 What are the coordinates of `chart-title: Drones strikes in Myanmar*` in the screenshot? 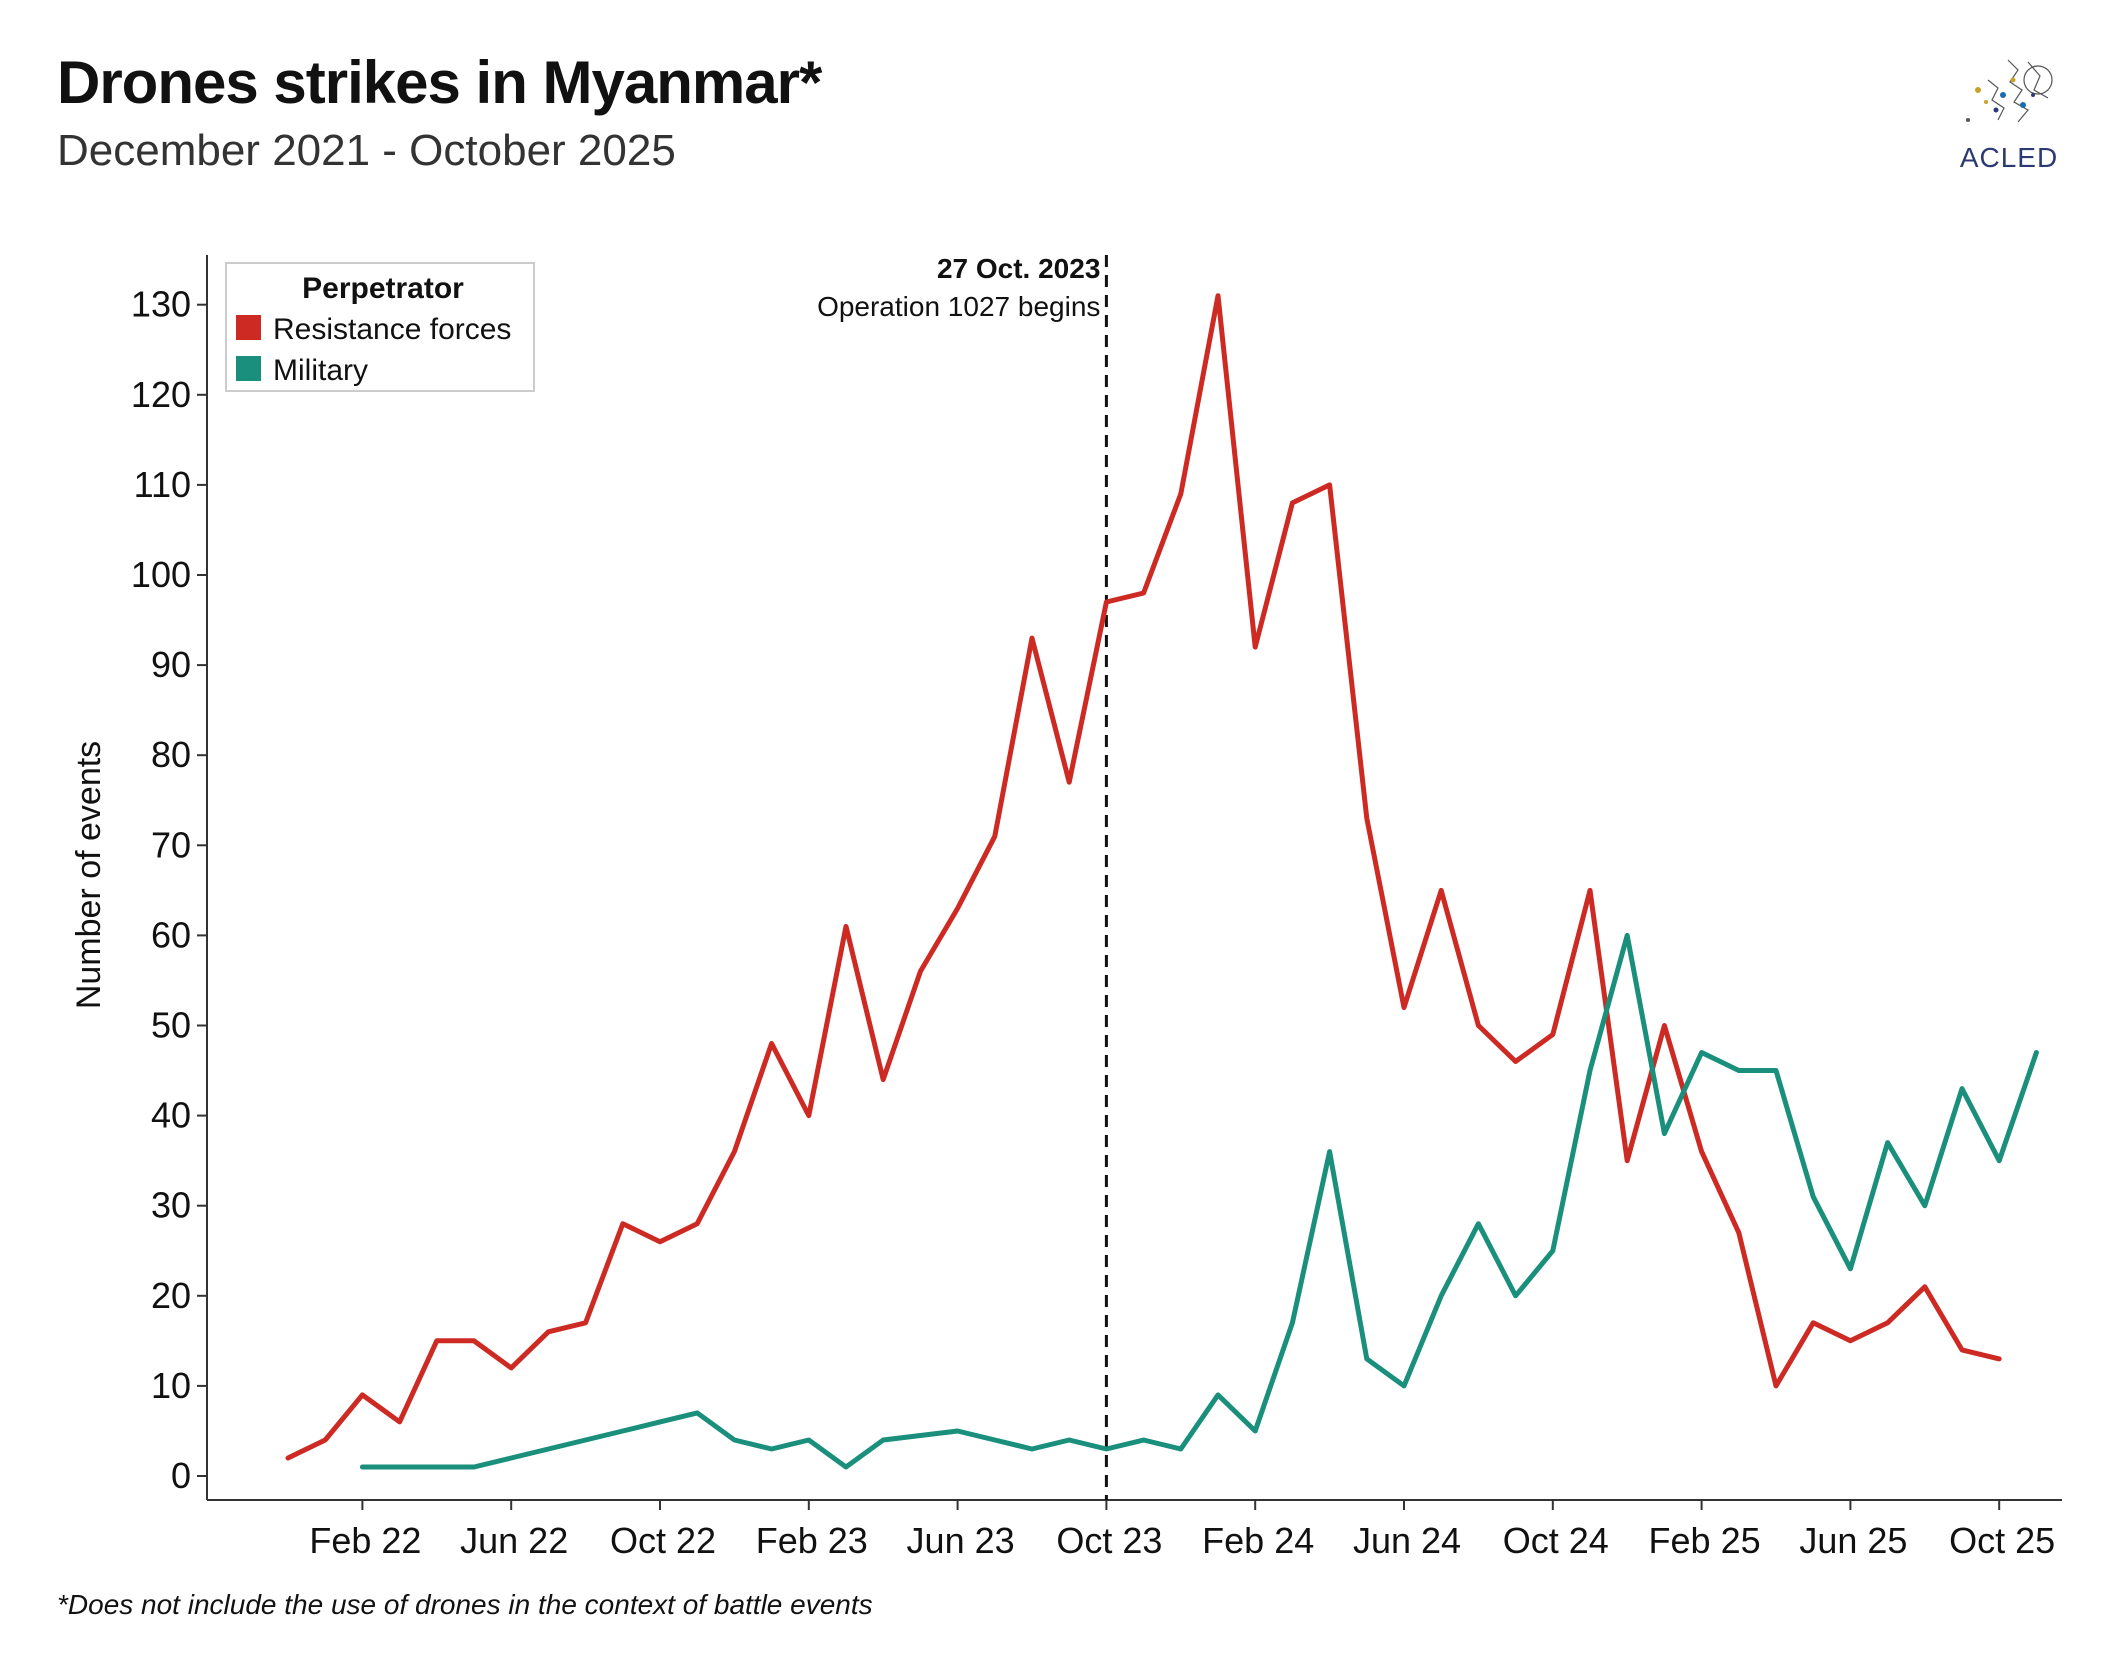 It's located at (439, 82).